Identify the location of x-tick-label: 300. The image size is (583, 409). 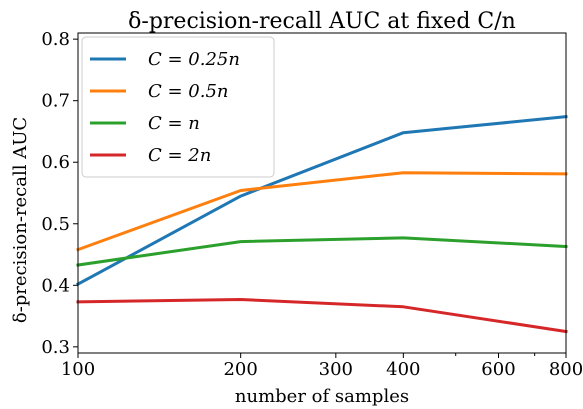
(336, 369).